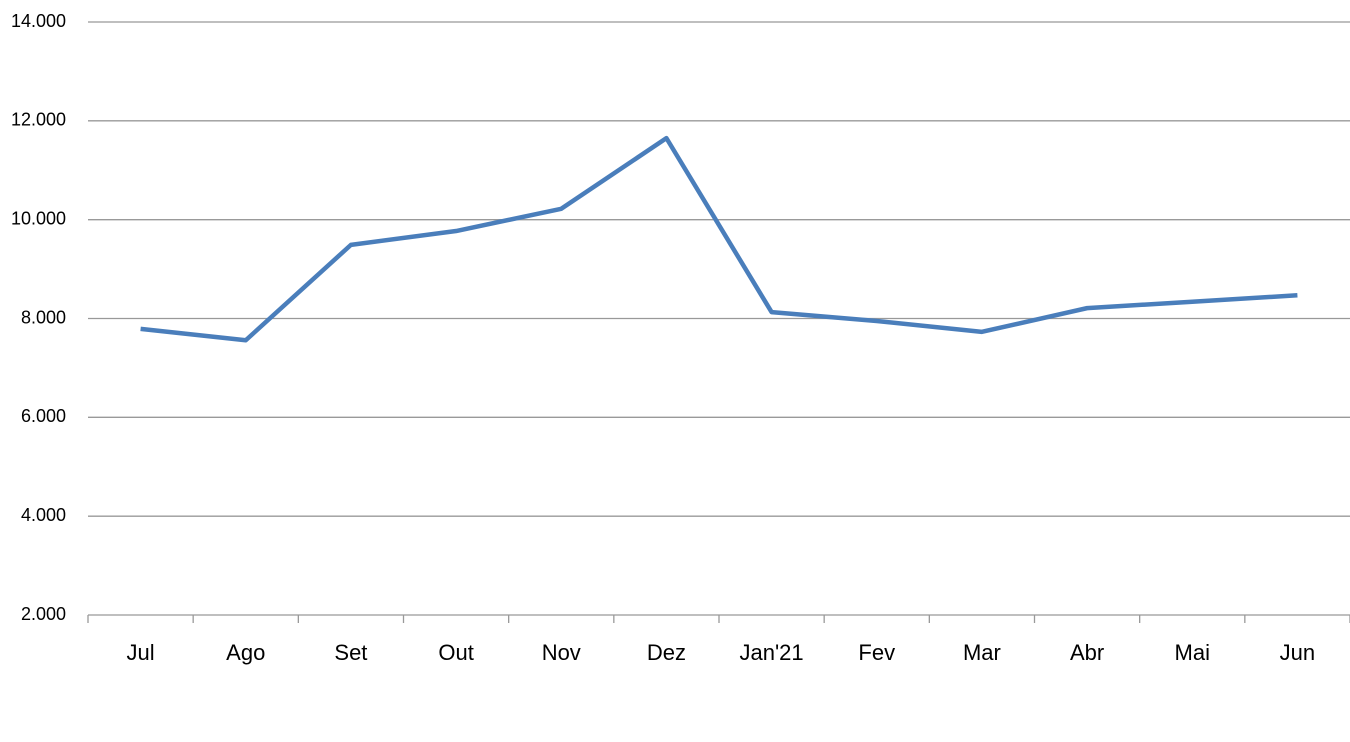 This screenshot has width=1350, height=742. Describe the element at coordinates (1087, 652) in the screenshot. I see `x-tick-label: Abr` at that location.